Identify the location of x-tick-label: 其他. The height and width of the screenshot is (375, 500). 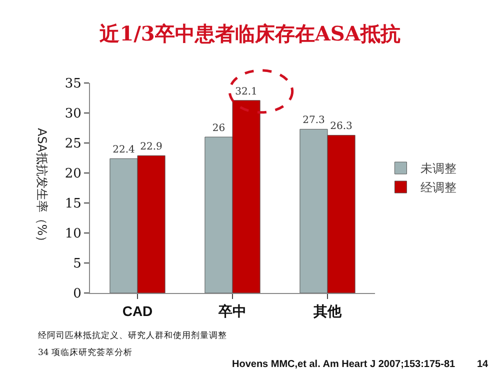
(327, 310).